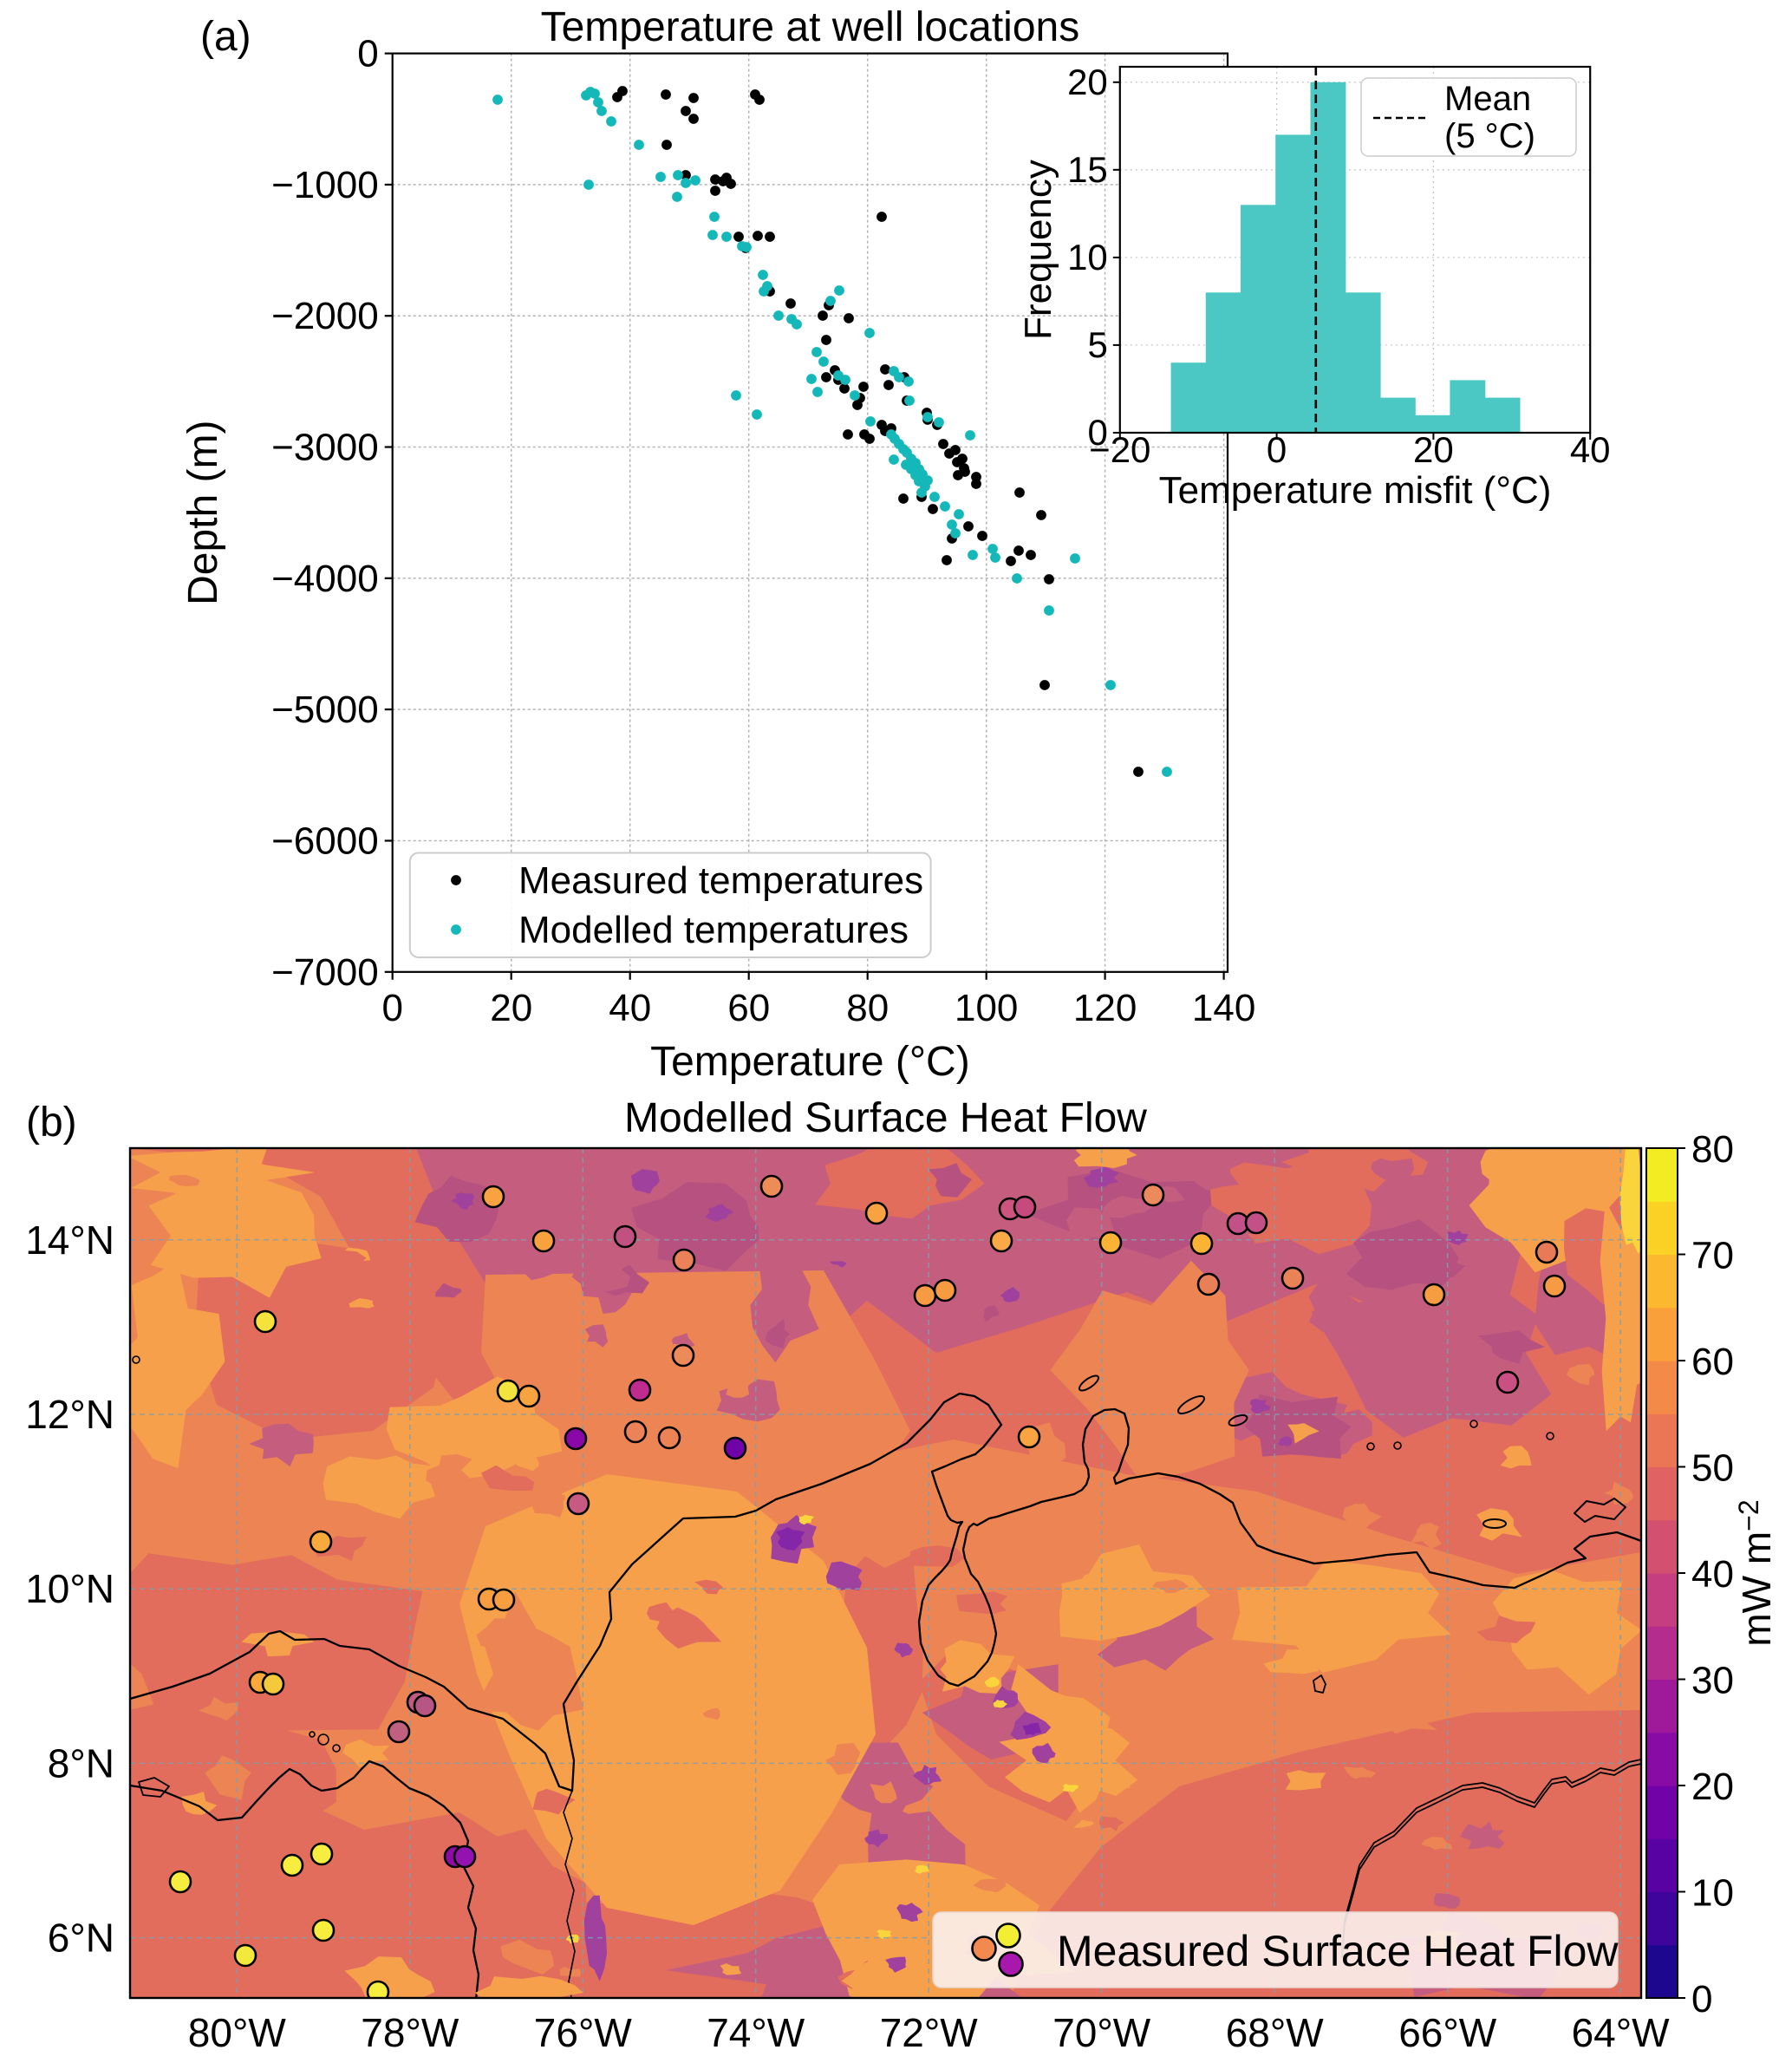 The height and width of the screenshot is (2063, 1792). I want to click on svg-text: −20, so click(1119, 449).